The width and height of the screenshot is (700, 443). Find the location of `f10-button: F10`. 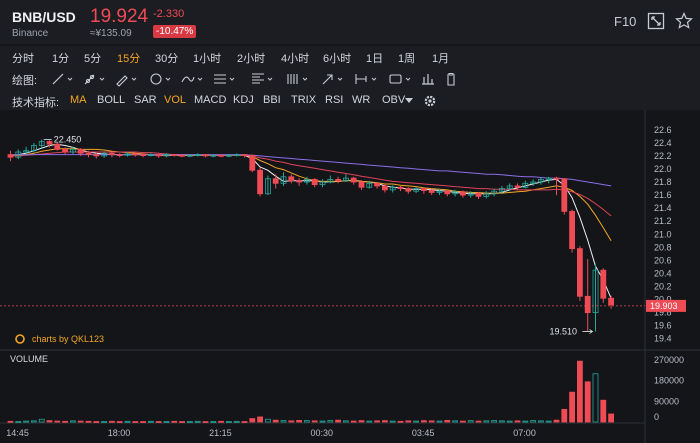

f10-button: F10 is located at coordinates (625, 21).